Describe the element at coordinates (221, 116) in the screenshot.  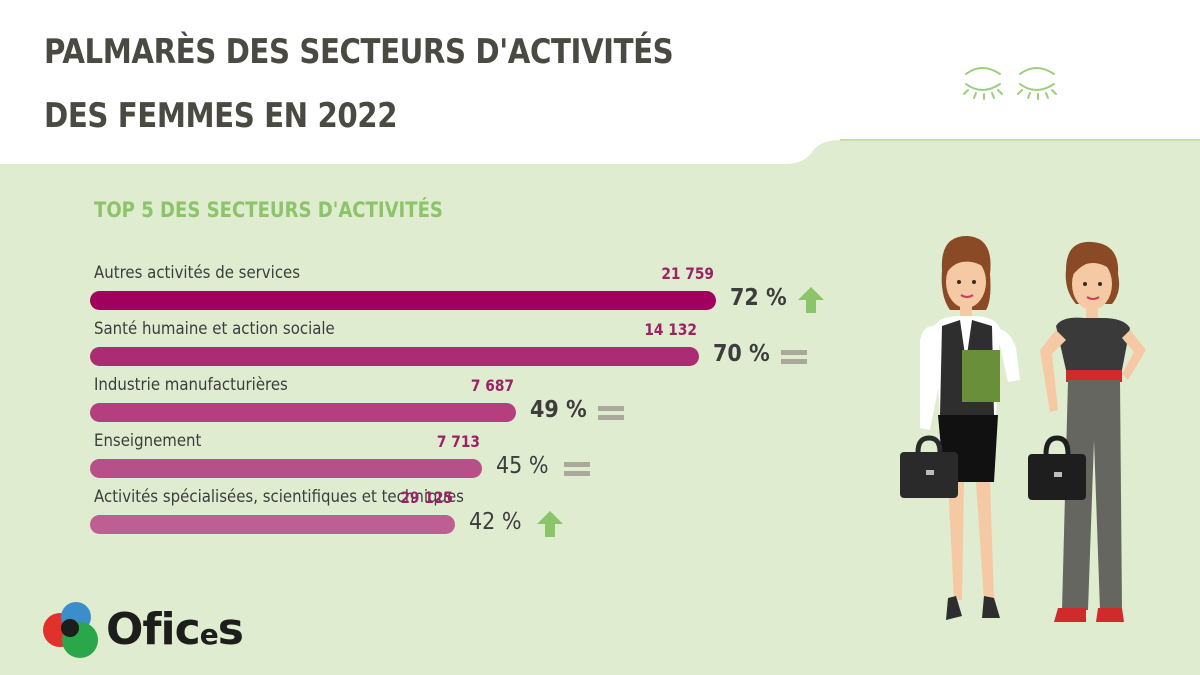
I see `page-title-line-2: DES FEMMES EN 2022` at that location.